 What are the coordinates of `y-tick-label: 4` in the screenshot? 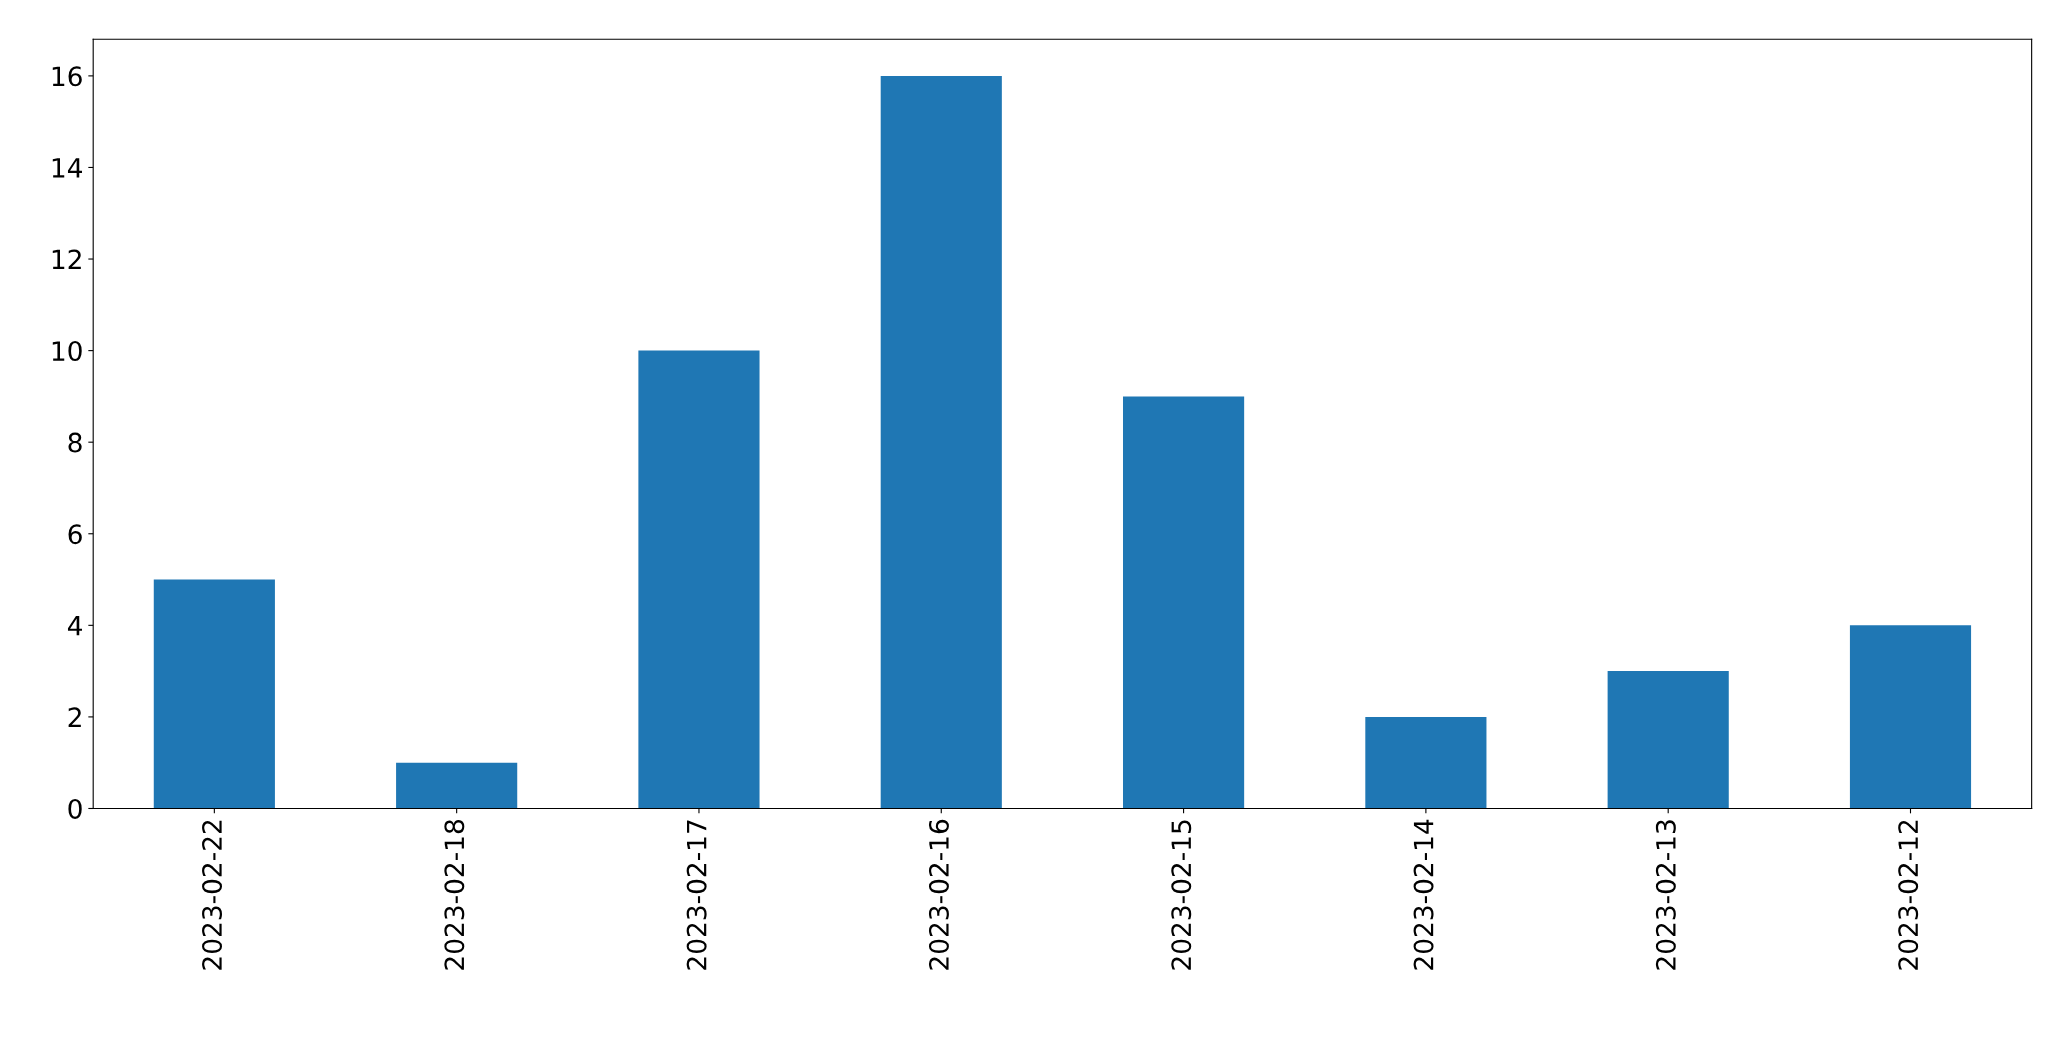 It's located at (74, 626).